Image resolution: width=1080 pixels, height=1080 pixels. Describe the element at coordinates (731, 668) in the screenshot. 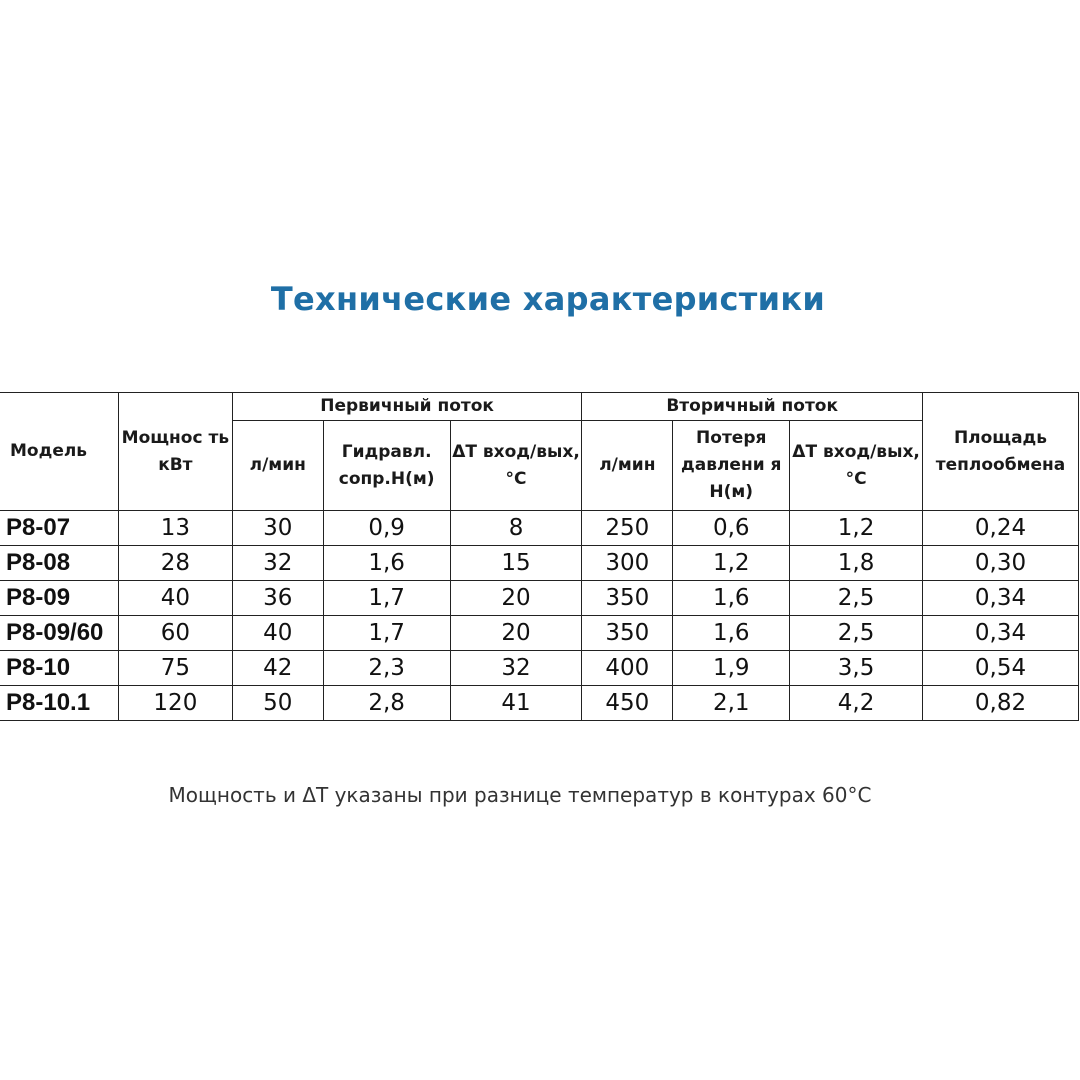

I see `table-cell: 1,9` at that location.